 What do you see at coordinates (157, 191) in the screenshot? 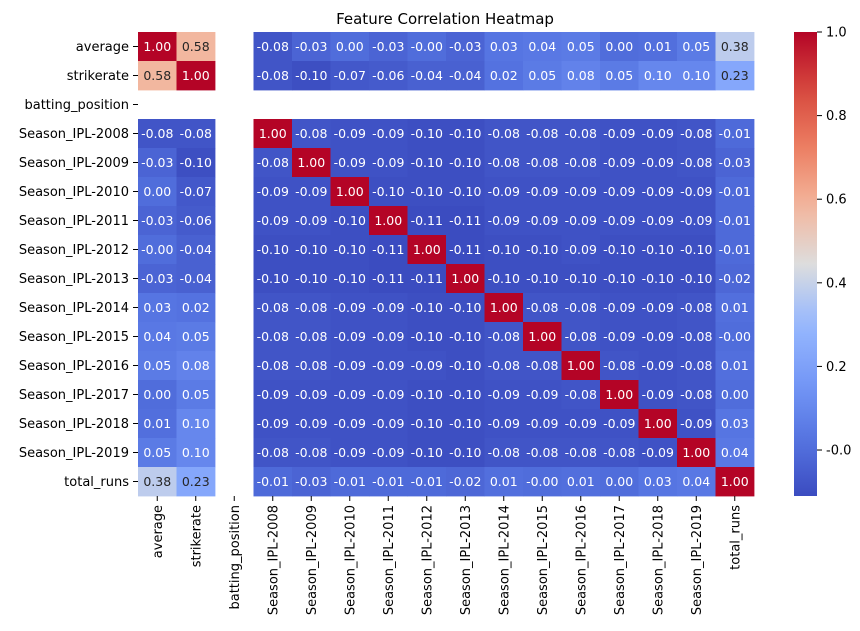
I see `cell-value-label: 0.00` at bounding box center [157, 191].